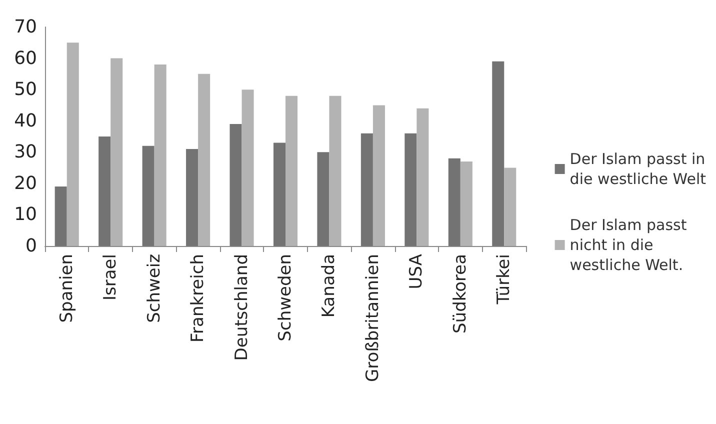 This screenshot has height=424, width=716. Describe the element at coordinates (372, 318) in the screenshot. I see `x-tick-label: Großbritannien` at that location.